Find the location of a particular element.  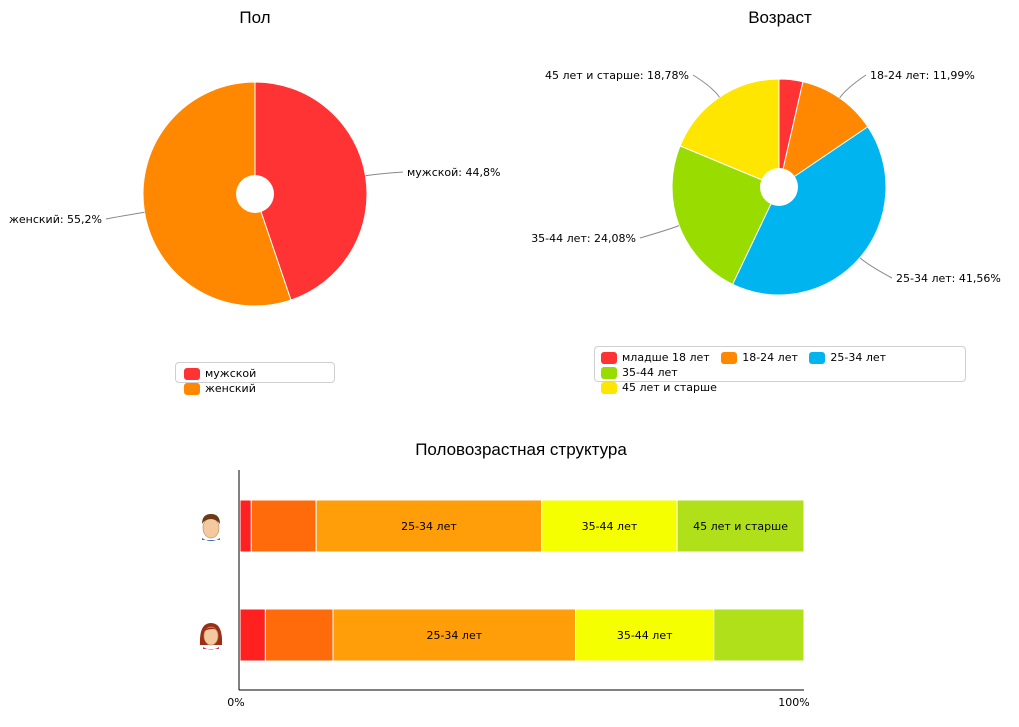

legend-item-25-34: 25-34 лет is located at coordinates (847, 357).